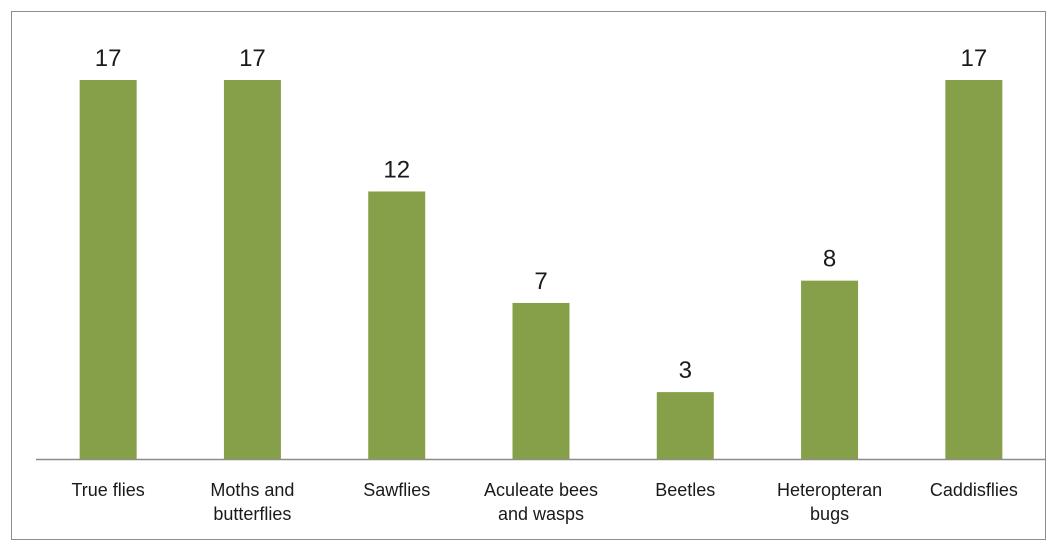  What do you see at coordinates (974, 490) in the screenshot?
I see `category-label-6: Caddisflies` at bounding box center [974, 490].